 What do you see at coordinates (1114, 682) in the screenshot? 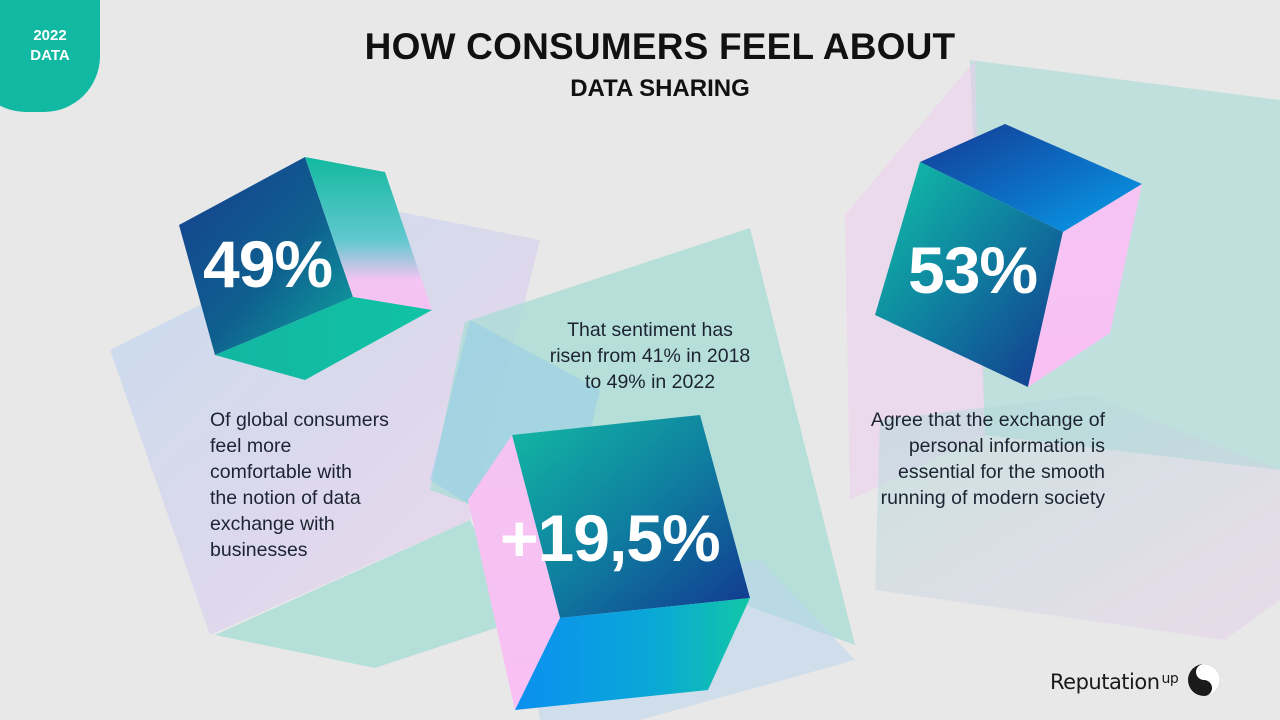
I see `logo-wordmark: Reputation up` at bounding box center [1114, 682].